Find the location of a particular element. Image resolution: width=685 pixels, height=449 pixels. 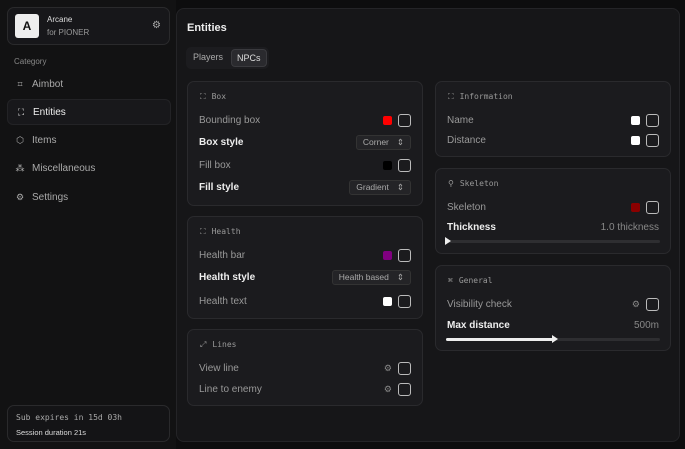

information-card: ⛶ Information Name Distance is located at coordinates (553, 119).